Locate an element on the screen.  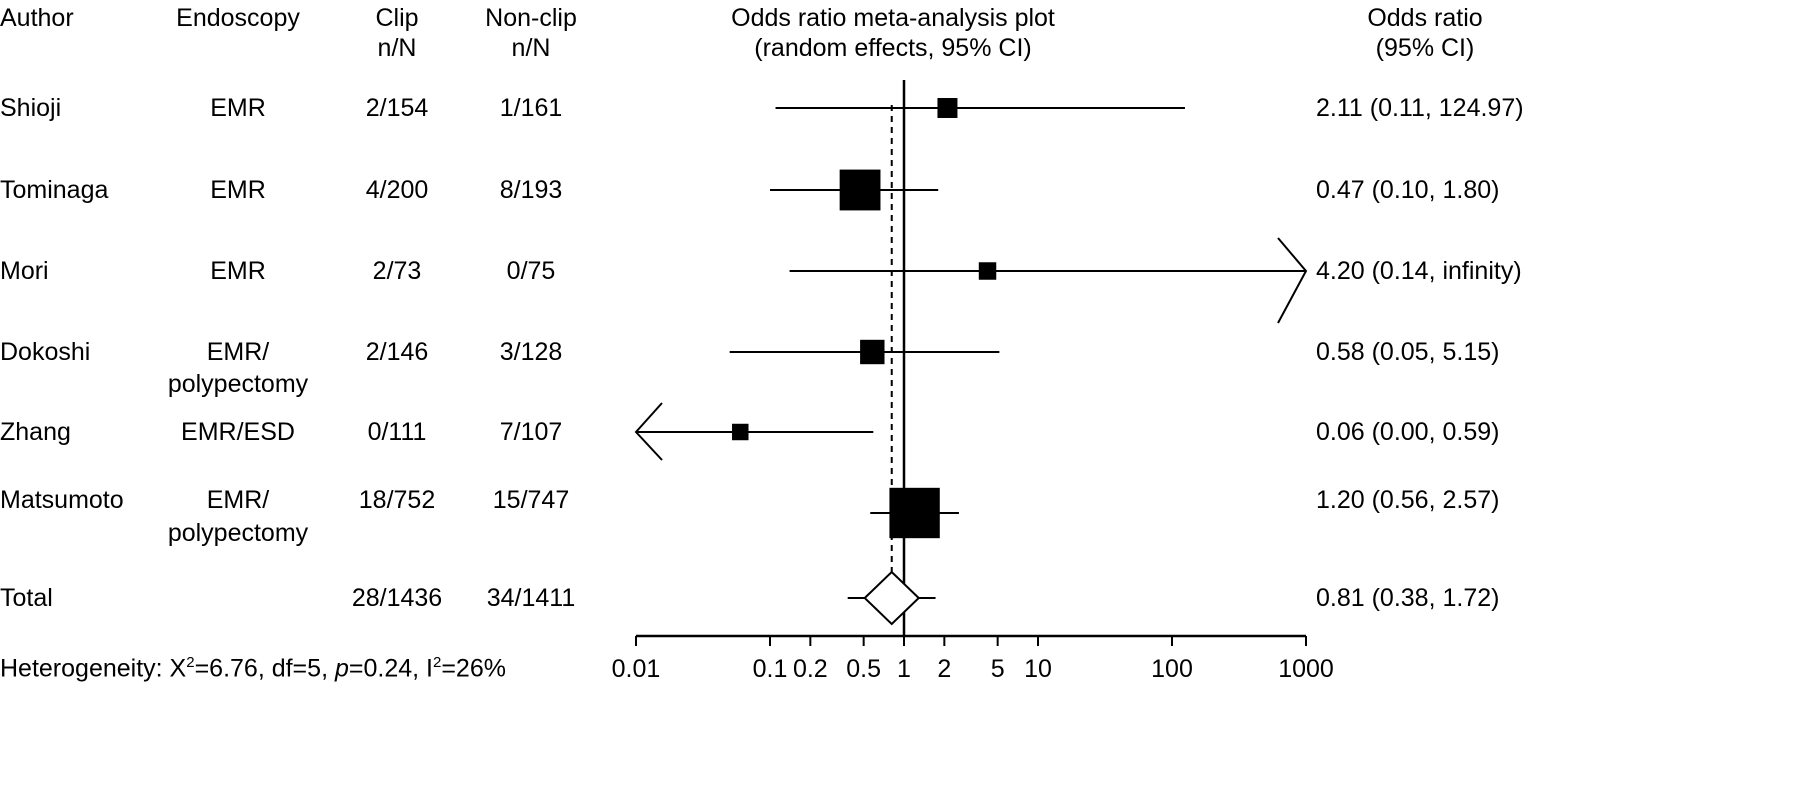
study-clip: 18/752 is located at coordinates (397, 500).